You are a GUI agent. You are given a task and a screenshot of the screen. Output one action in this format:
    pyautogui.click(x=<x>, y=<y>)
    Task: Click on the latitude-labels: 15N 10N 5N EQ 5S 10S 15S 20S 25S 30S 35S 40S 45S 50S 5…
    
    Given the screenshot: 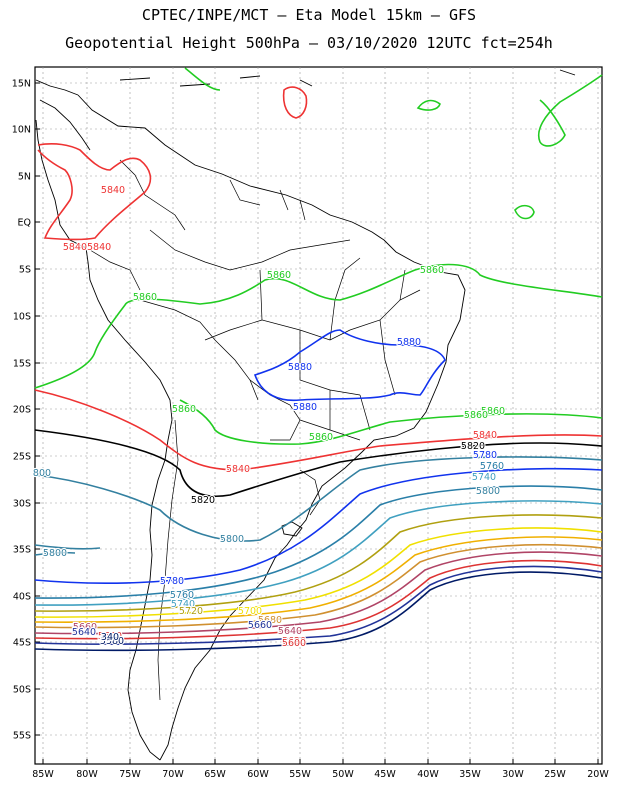 What is the action you would take?
    pyautogui.click(x=21, y=410)
    